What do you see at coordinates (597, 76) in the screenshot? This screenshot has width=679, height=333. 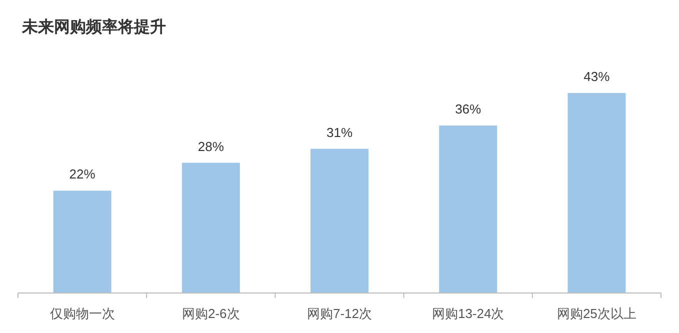 I see `data-label: 43%` at bounding box center [597, 76].